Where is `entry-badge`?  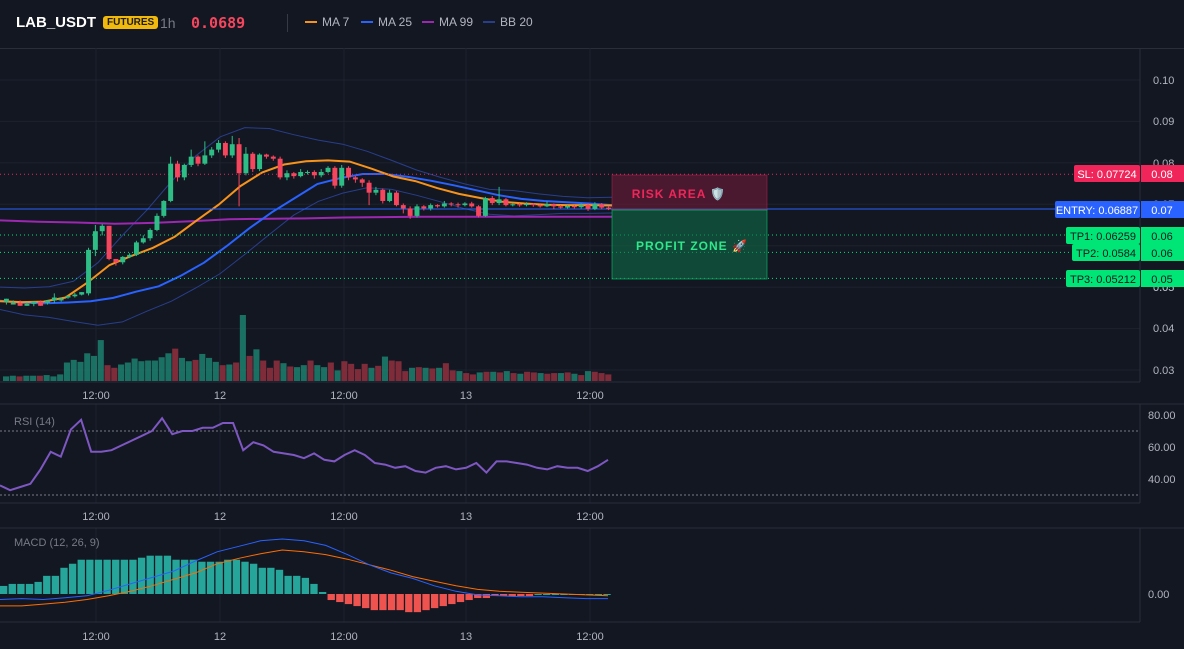 entry-badge is located at coordinates (1097, 209).